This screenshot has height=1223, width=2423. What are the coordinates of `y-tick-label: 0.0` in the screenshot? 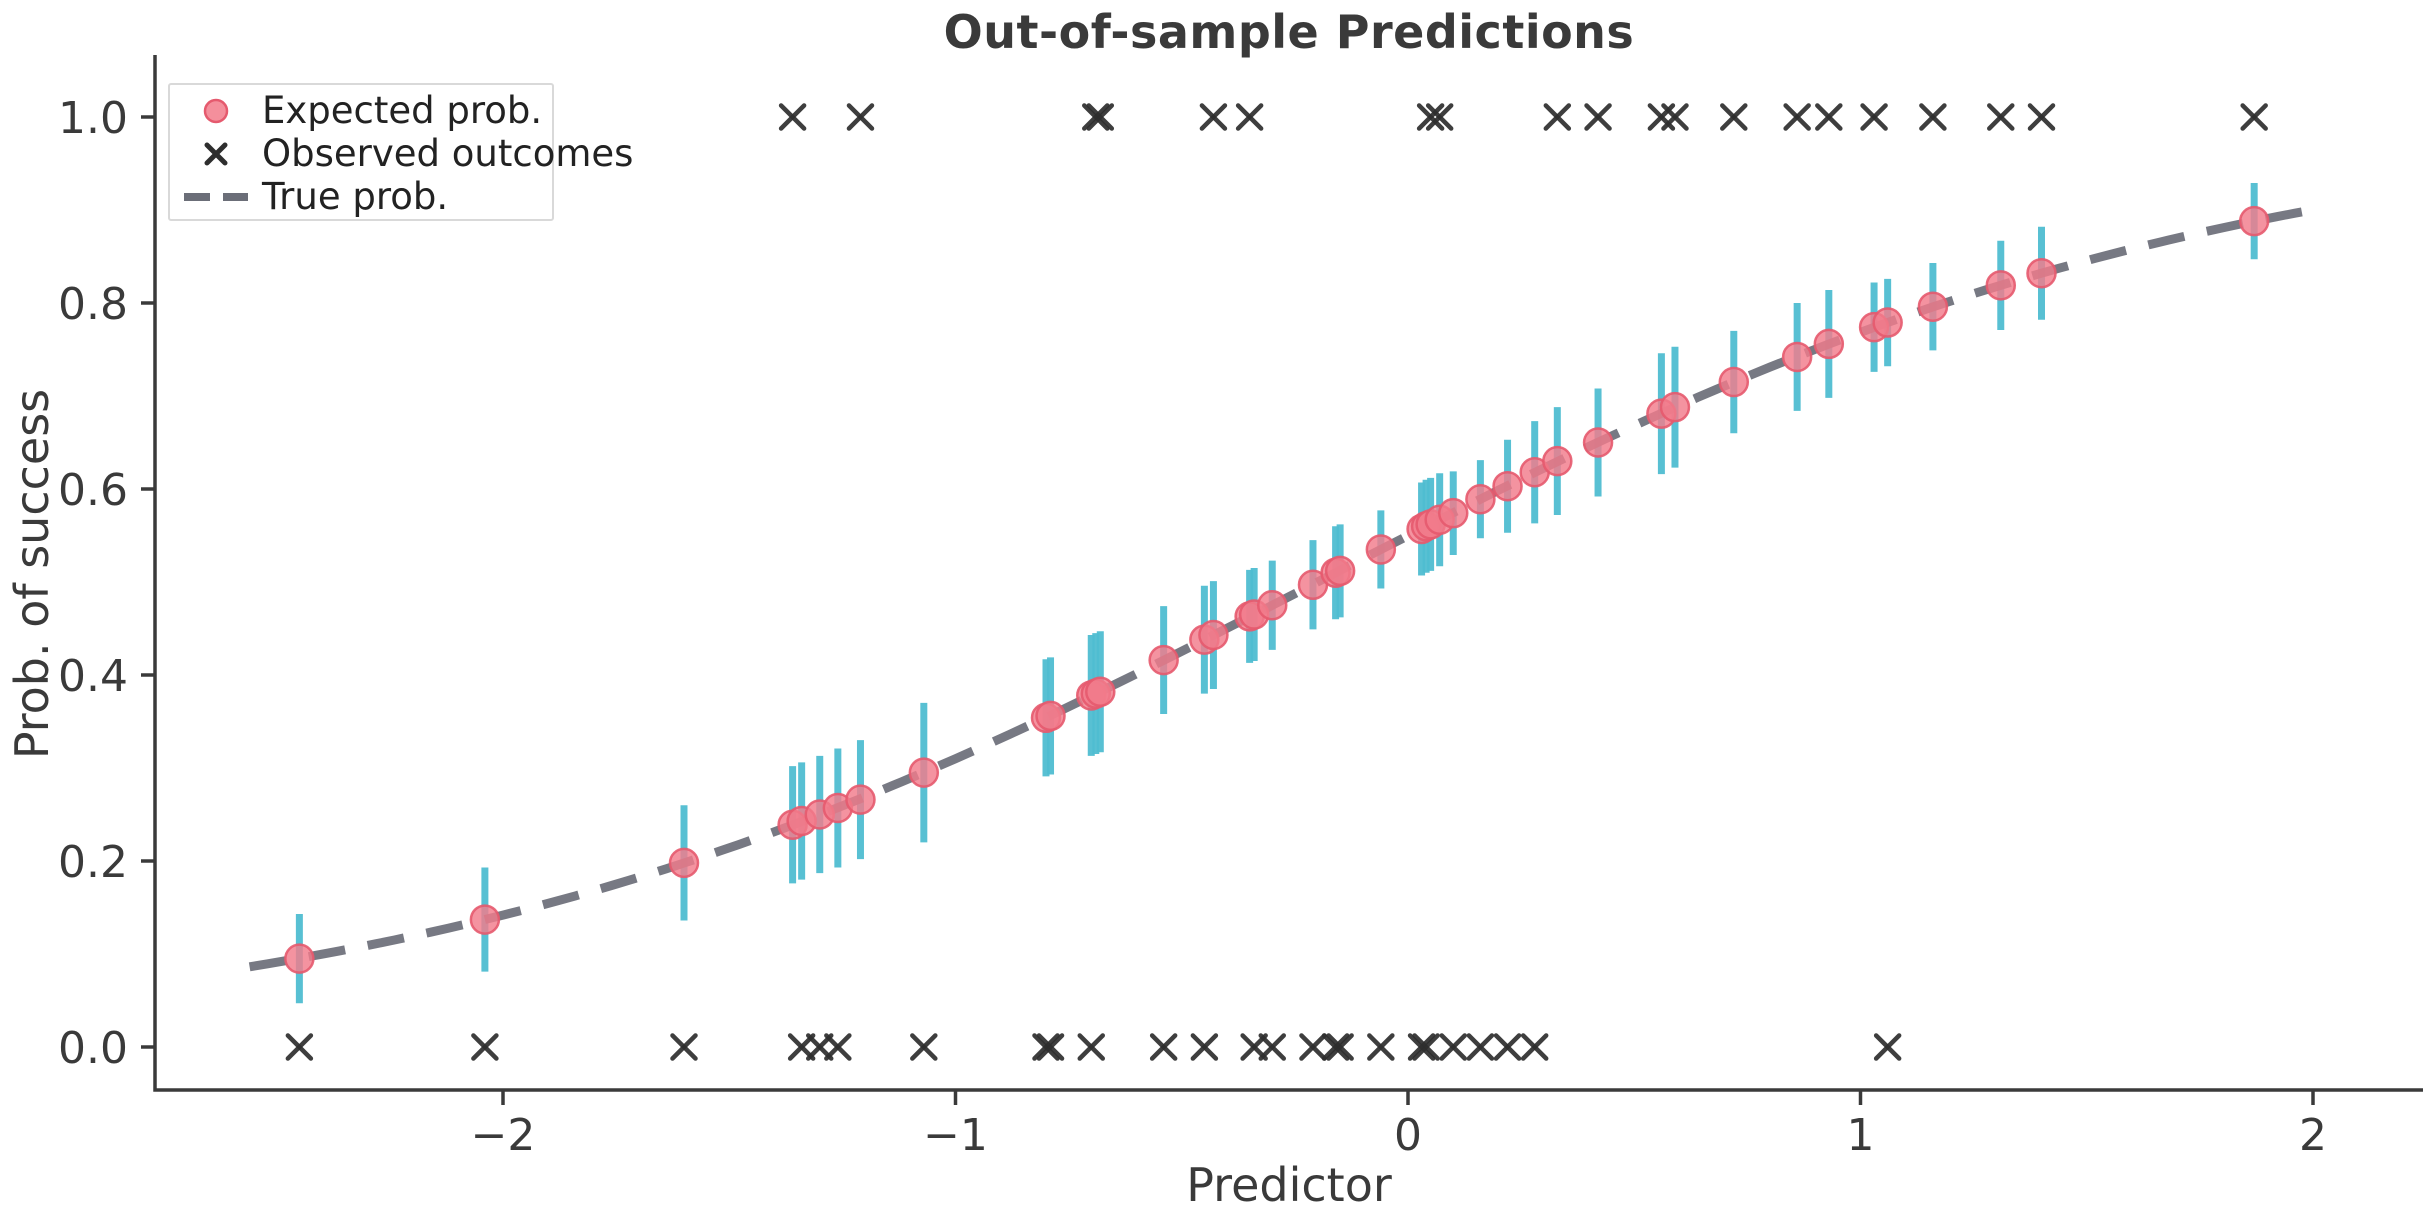 It's located at (93, 1048).